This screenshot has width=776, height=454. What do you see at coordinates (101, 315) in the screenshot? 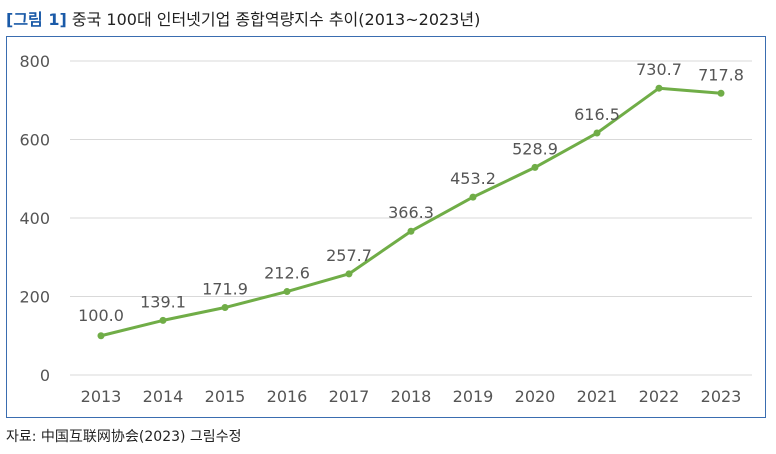
I see `data-label: 100.0` at bounding box center [101, 315].